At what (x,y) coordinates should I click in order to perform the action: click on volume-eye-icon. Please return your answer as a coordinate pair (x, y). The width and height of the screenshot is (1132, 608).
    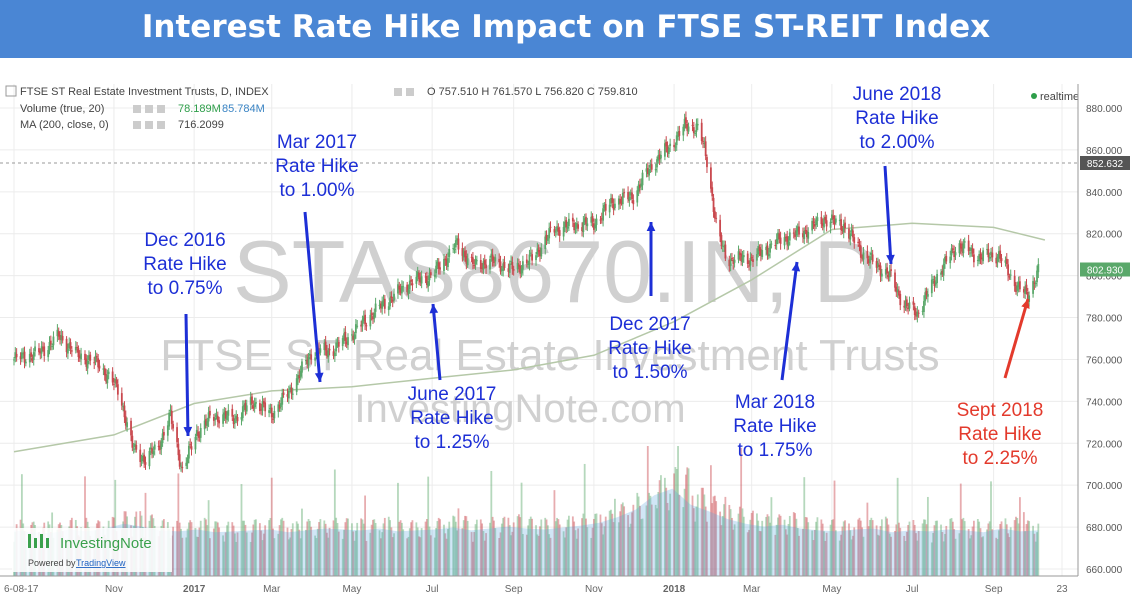
    Looking at the image, I should click on (137, 109).